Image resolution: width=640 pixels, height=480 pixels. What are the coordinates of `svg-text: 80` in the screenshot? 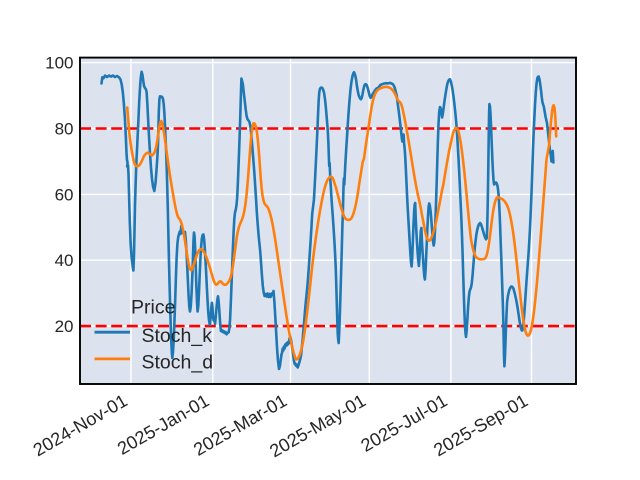 It's located at (64, 129).